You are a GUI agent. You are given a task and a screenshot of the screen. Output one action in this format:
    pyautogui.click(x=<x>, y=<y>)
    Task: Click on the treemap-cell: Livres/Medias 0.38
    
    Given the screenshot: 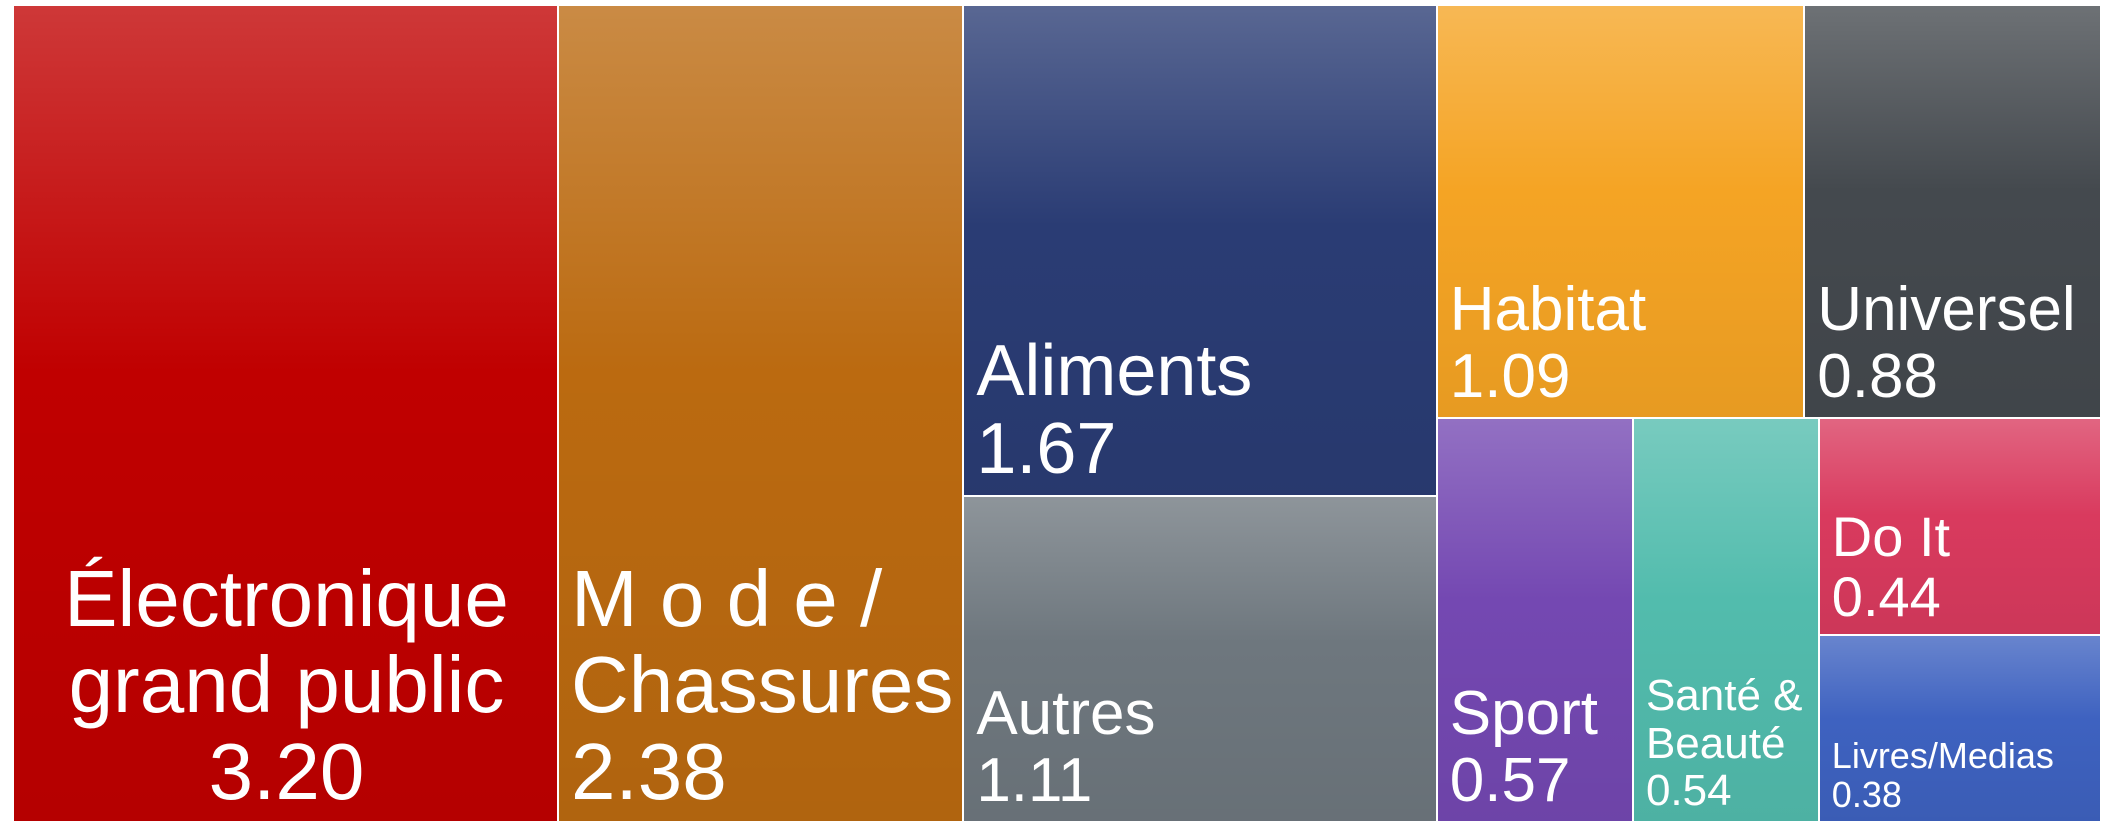 What is the action you would take?
    pyautogui.click(x=1959, y=728)
    